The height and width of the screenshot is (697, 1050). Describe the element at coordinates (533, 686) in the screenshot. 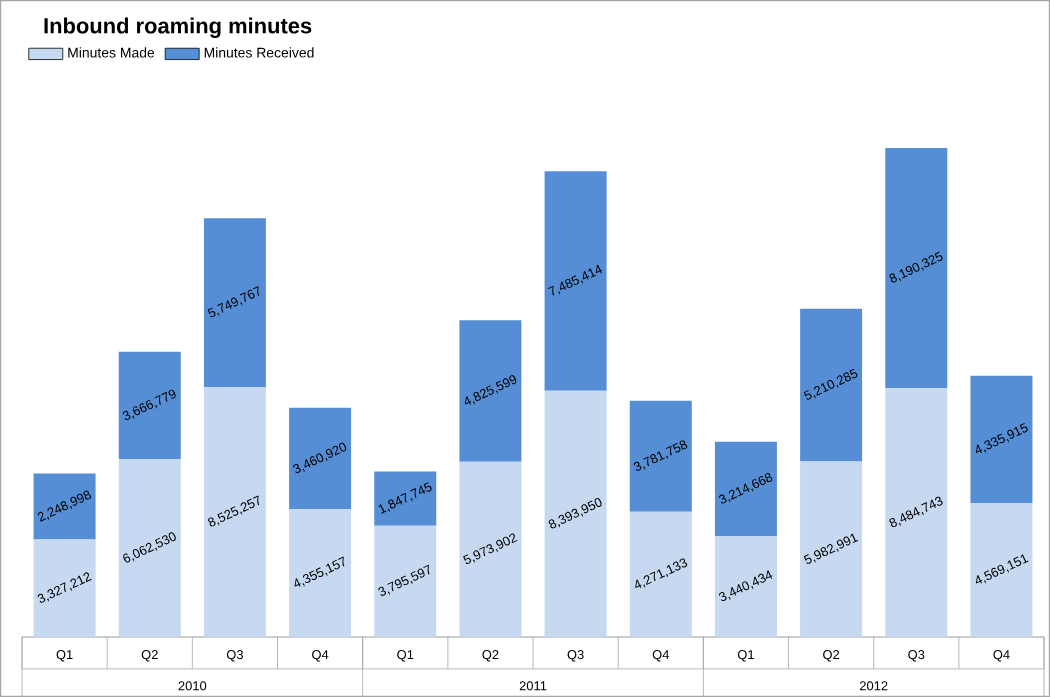

I see `text: 2011` at that location.